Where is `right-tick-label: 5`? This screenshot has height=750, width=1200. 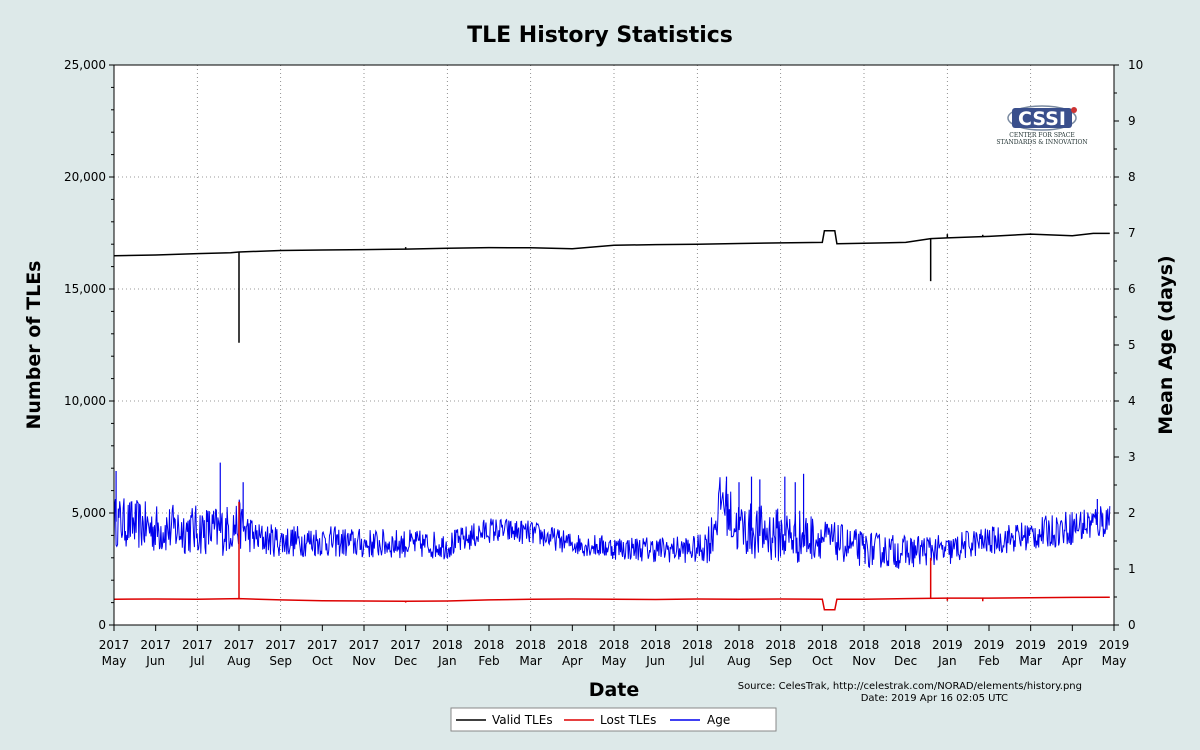 right-tick-label: 5 is located at coordinates (1132, 345).